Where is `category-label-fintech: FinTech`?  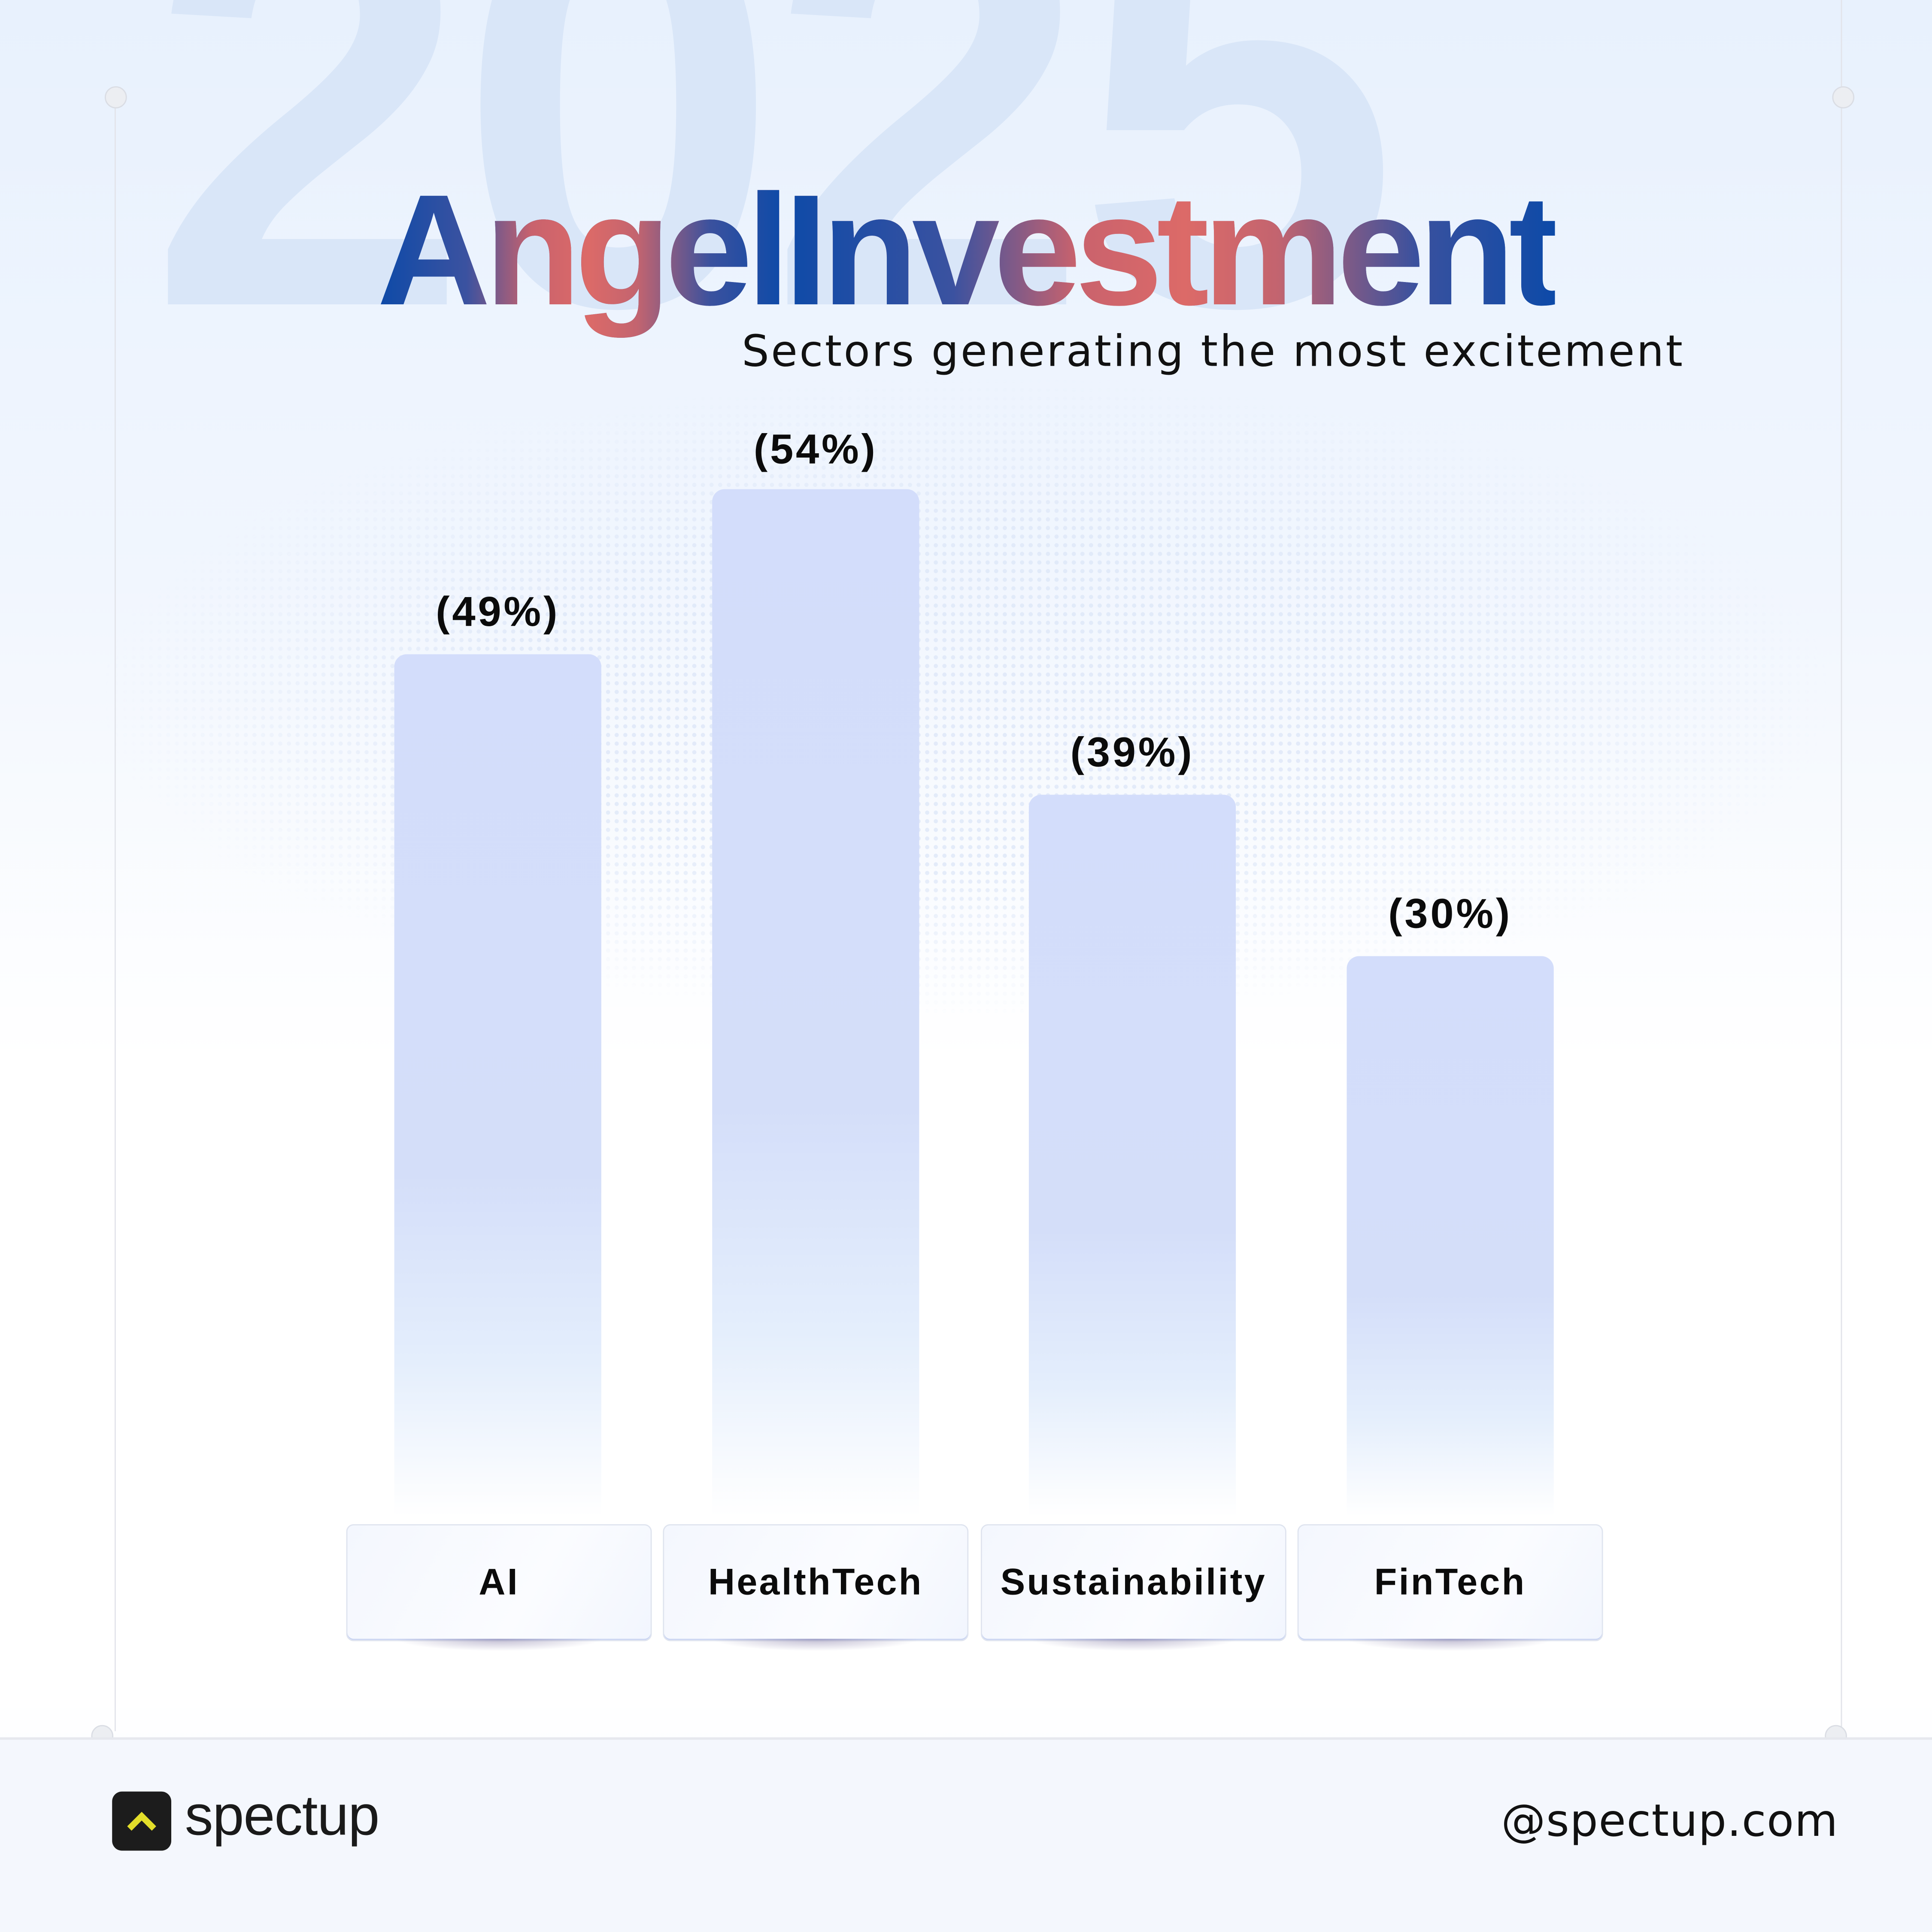
category-label-fintech: FinTech is located at coordinates (1450, 1582).